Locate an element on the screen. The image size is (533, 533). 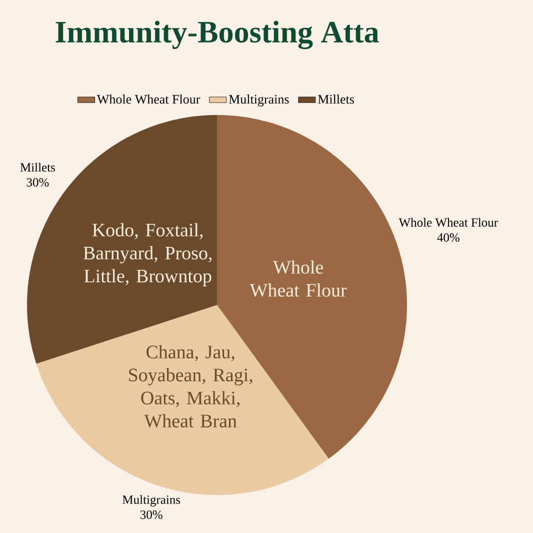
chart-title: Immunity-Boosting Atta is located at coordinates (217, 35).